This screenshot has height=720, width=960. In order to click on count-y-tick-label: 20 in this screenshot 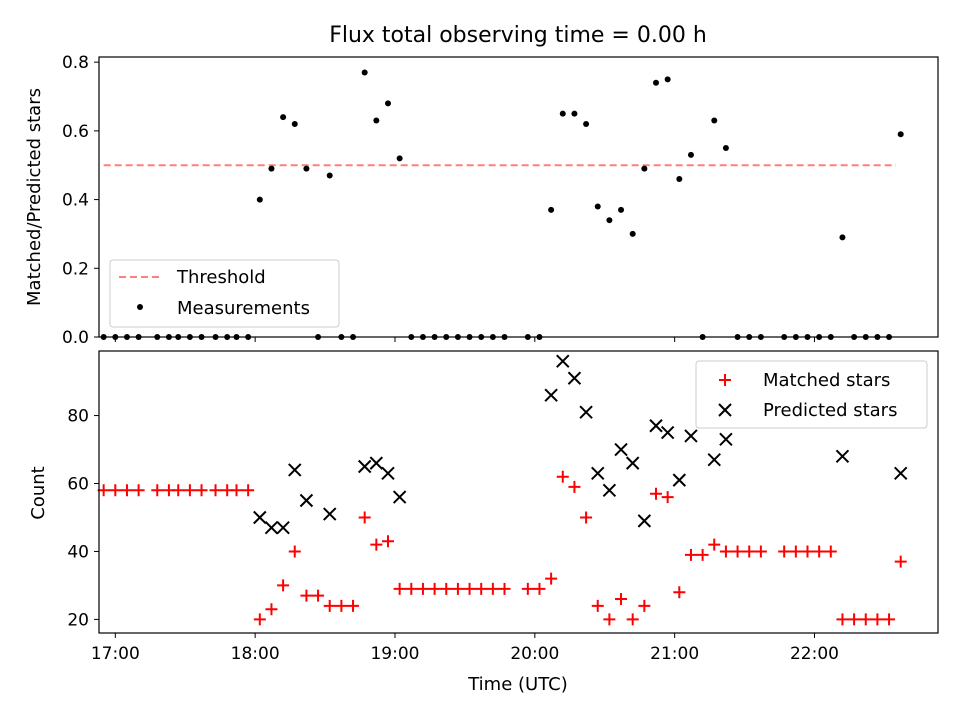, I will do `click(78, 620)`.